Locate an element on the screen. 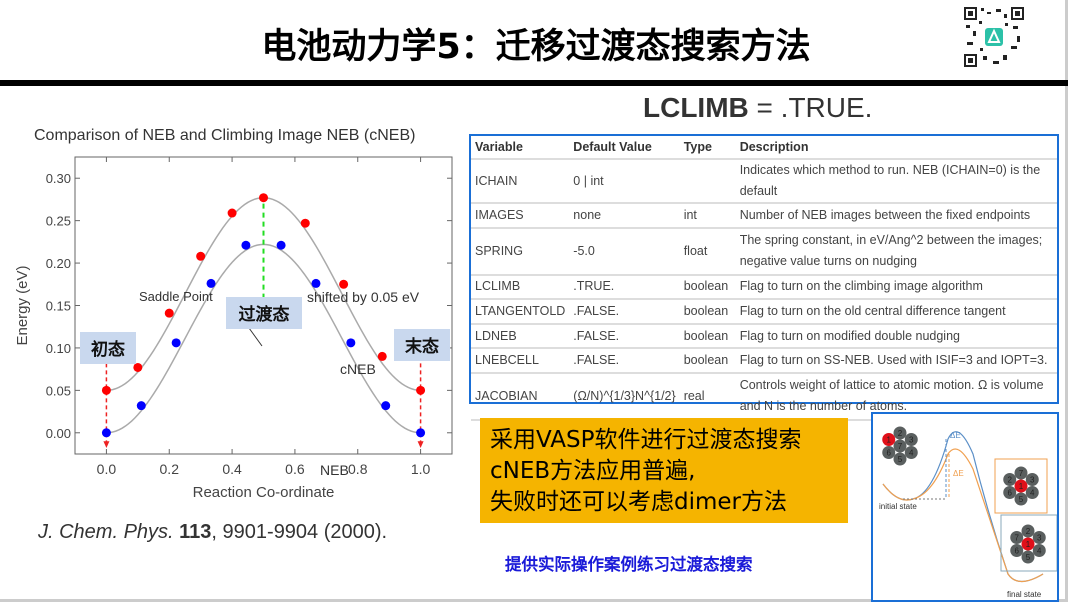  param-value: = .TRUE. is located at coordinates (810, 107).